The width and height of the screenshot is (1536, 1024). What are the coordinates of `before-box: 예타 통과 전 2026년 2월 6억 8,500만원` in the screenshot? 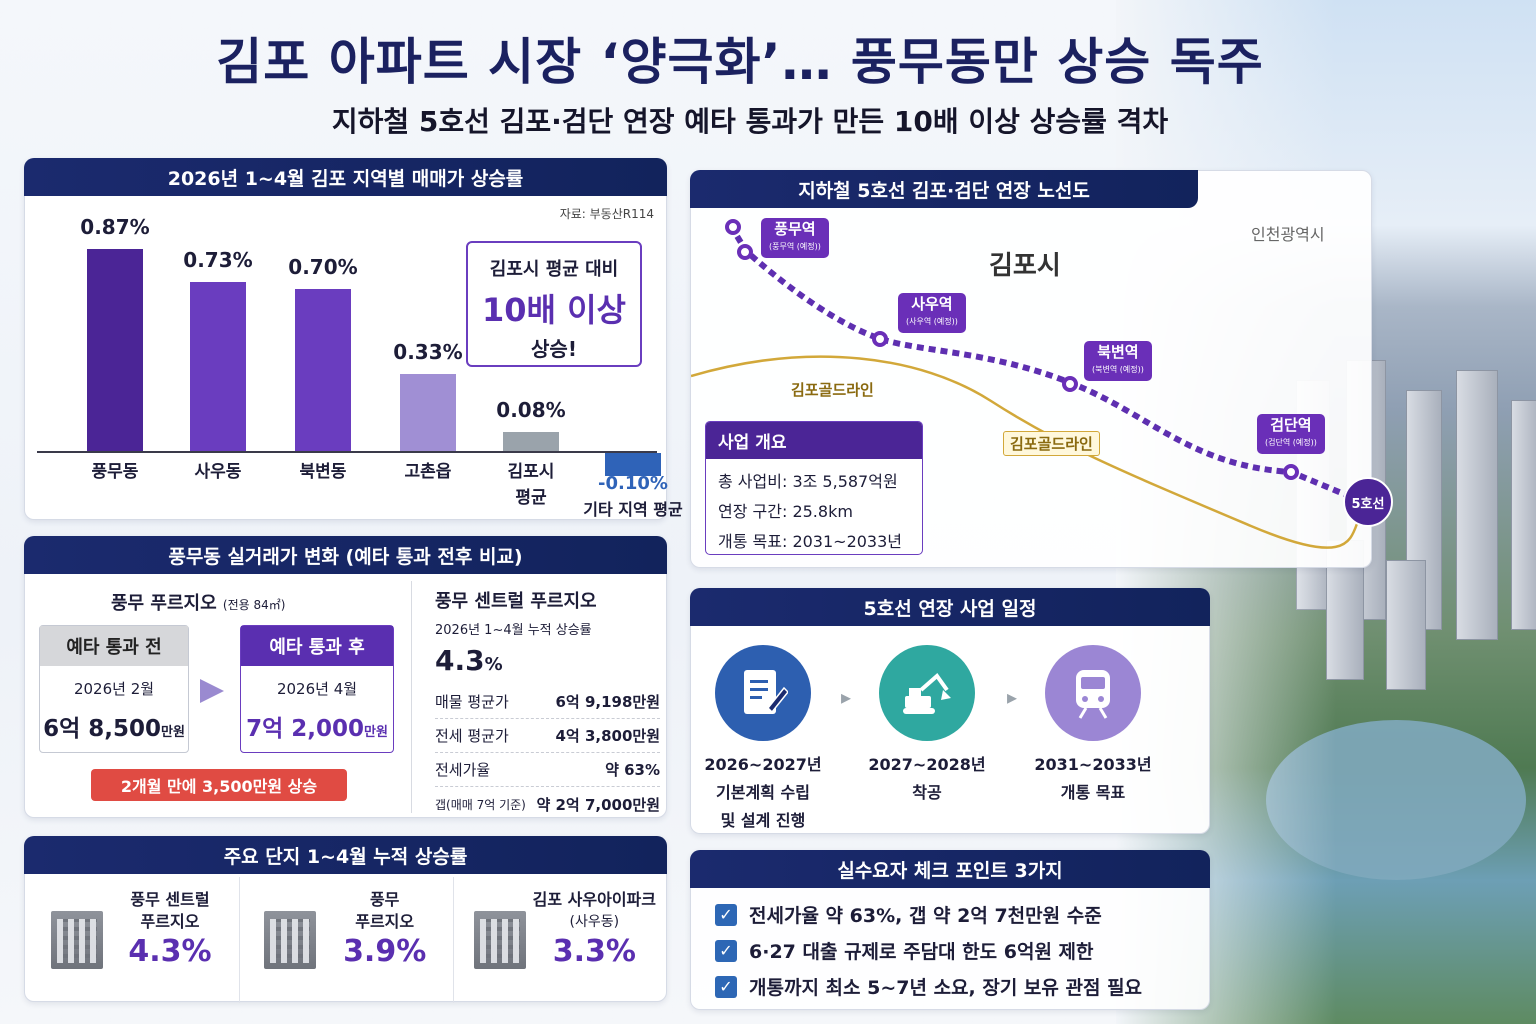 It's located at (114, 689).